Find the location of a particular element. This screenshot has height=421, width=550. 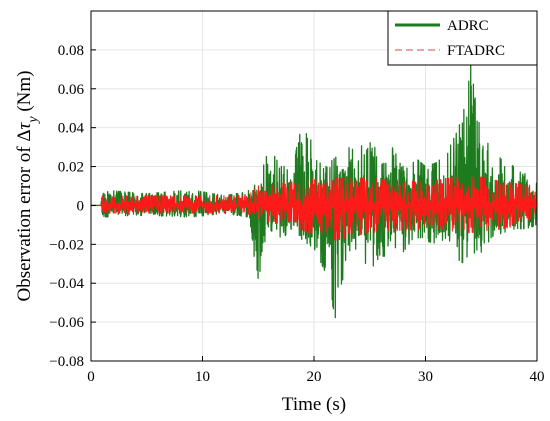

legend-box is located at coordinates (462, 38).